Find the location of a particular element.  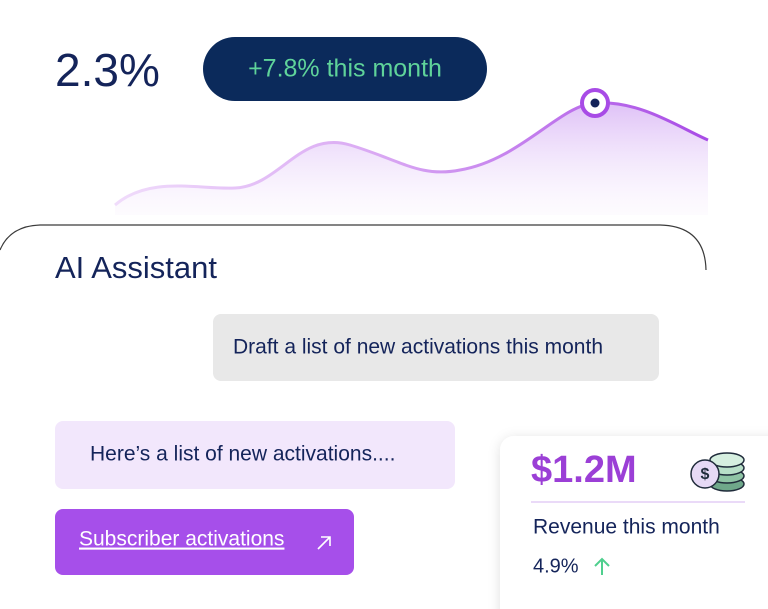

trend-marker-dot is located at coordinates (595, 103).